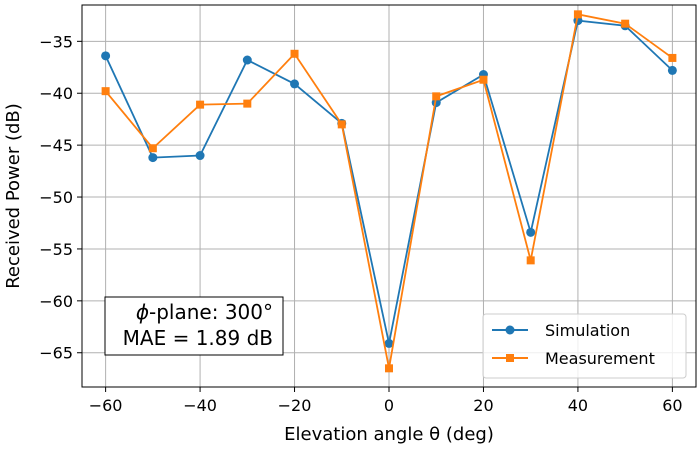  I want to click on legend-measurement-marker, so click(510, 358).